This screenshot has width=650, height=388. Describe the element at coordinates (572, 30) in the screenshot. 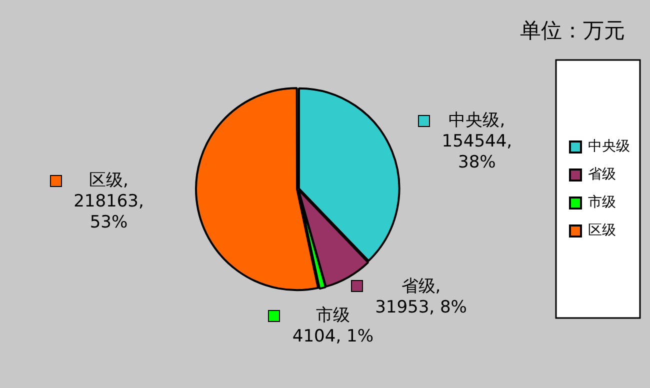

I see `text: 单位：万元` at that location.